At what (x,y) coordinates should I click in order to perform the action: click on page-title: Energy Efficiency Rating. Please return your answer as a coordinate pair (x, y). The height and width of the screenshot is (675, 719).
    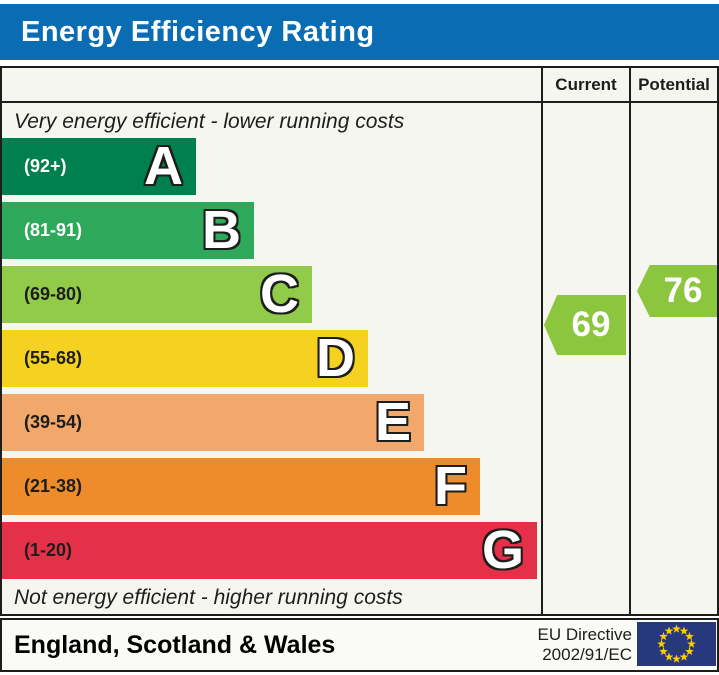
    Looking at the image, I should click on (198, 31).